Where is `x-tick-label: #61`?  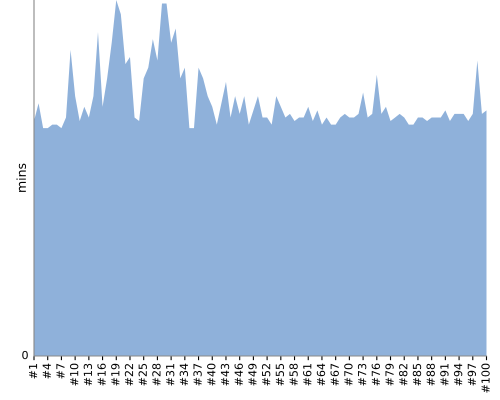
x-tick-label: #61 is located at coordinates (307, 375).